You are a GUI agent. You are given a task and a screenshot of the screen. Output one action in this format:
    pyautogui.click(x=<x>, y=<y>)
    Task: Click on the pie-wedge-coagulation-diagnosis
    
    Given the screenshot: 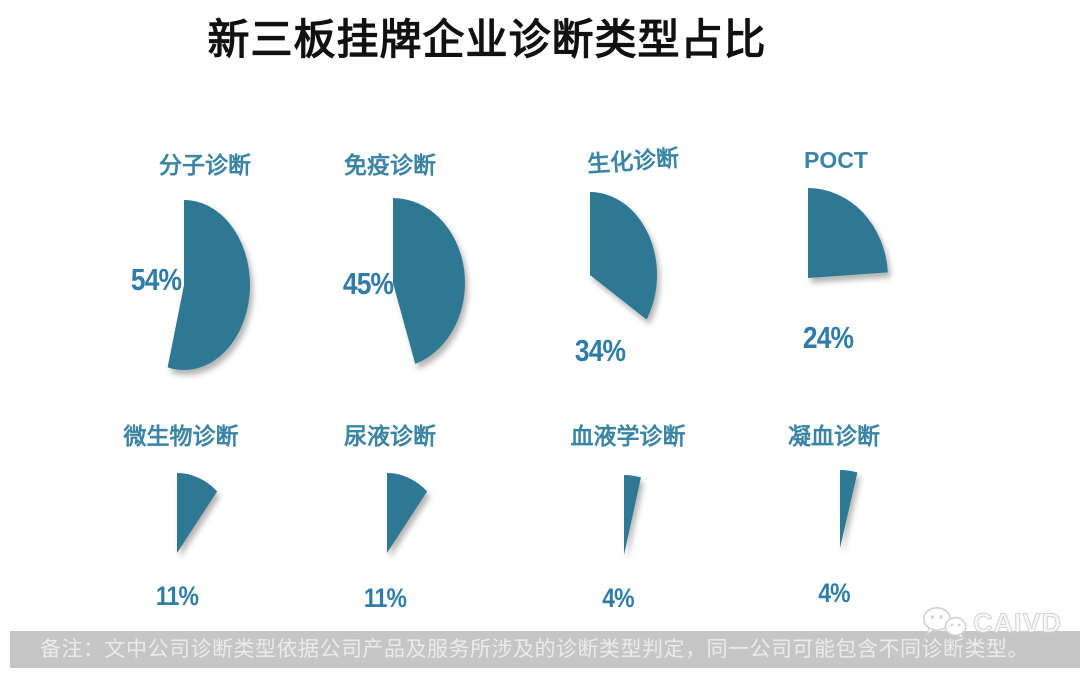 What is the action you would take?
    pyautogui.click(x=849, y=509)
    